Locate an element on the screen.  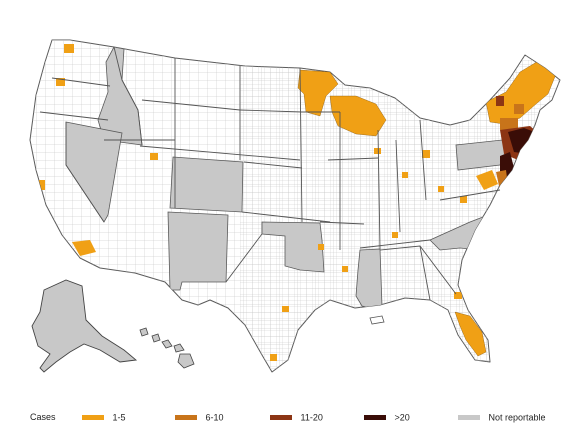
legend-label: 1-5 is located at coordinates (119, 417).